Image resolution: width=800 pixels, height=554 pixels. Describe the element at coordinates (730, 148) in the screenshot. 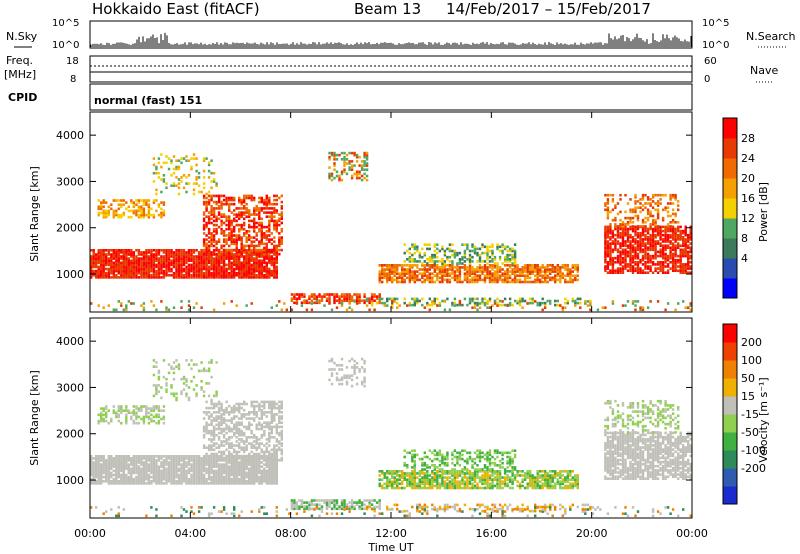

I see `power-colorbar-swatch` at that location.